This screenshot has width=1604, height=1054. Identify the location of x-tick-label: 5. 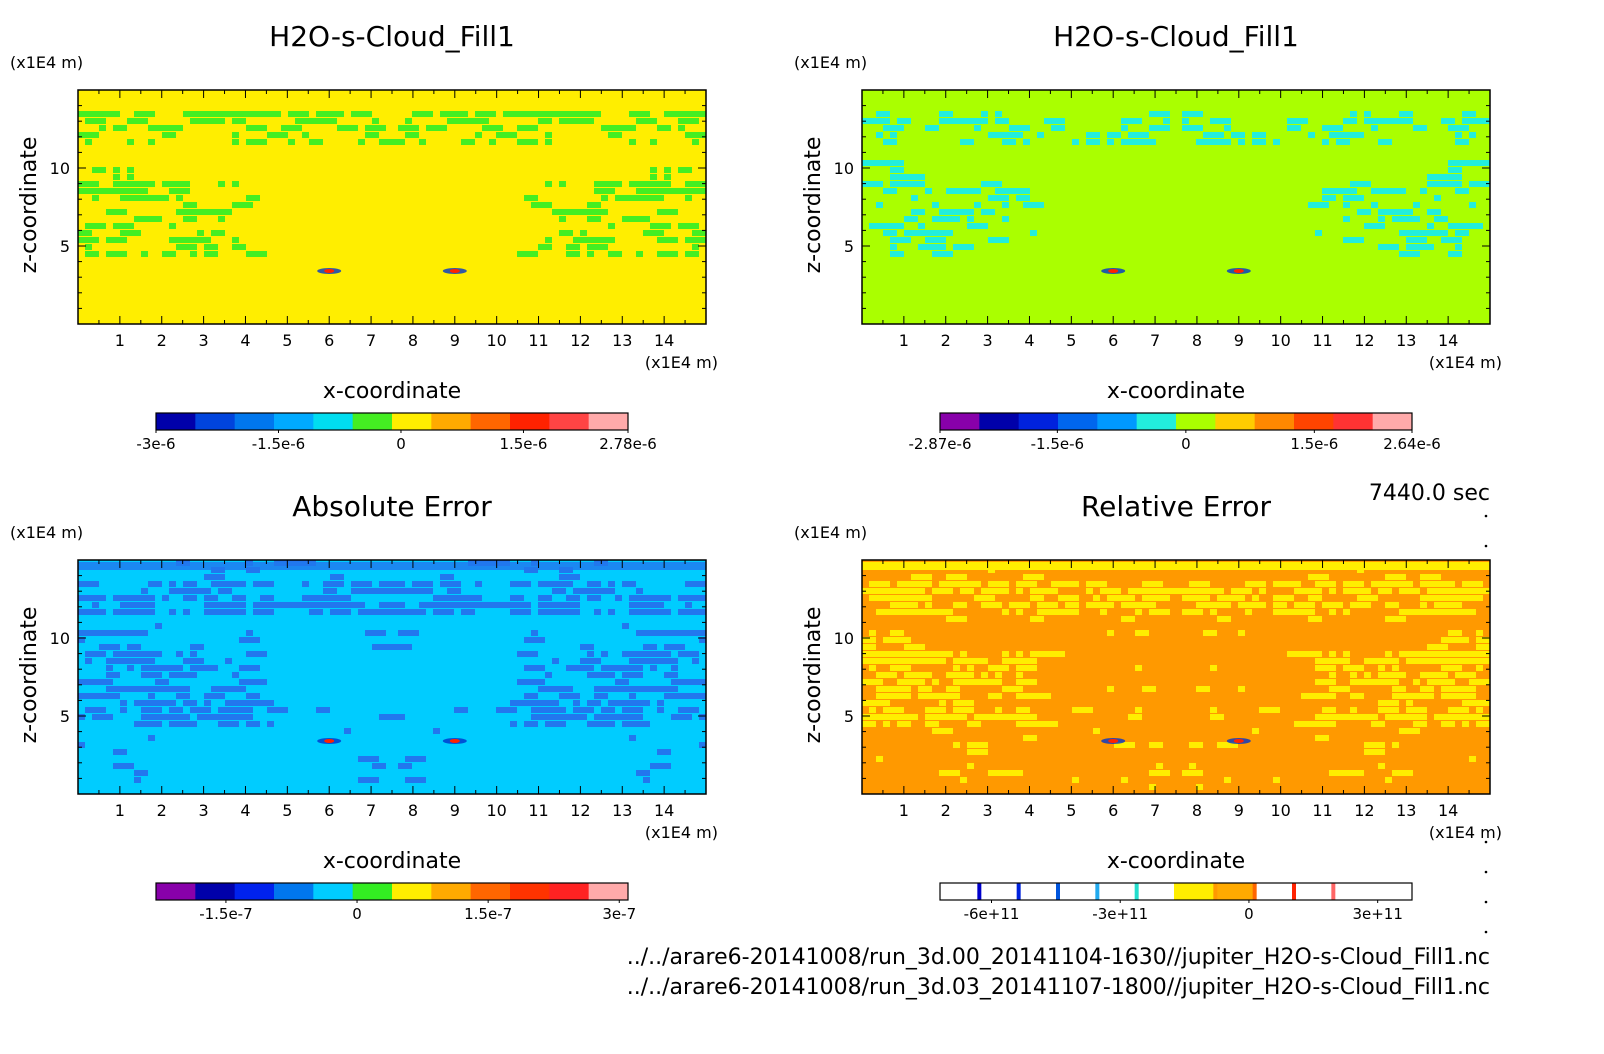
(1071, 340).